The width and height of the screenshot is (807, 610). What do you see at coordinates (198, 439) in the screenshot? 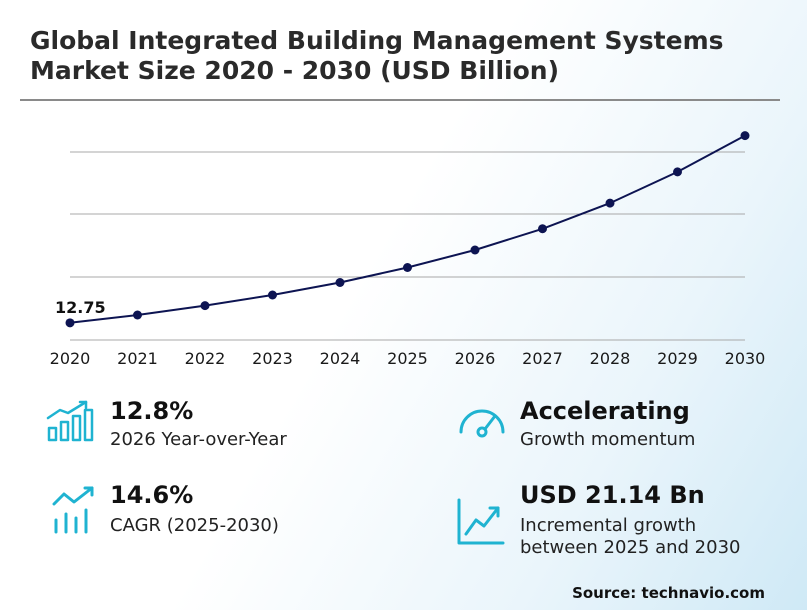
I see `stat-yoy-label: 2026 Year-over-Year` at bounding box center [198, 439].